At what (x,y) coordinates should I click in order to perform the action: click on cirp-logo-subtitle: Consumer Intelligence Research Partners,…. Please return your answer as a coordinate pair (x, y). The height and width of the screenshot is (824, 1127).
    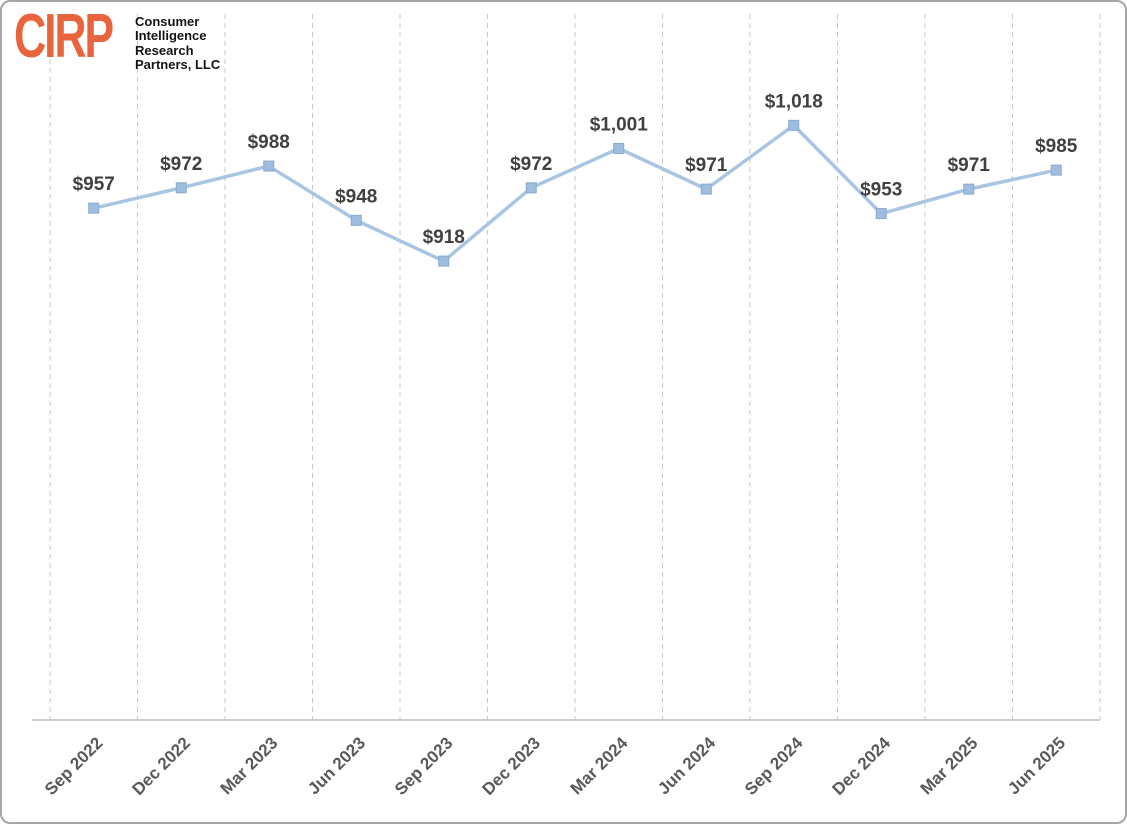
    Looking at the image, I should click on (178, 43).